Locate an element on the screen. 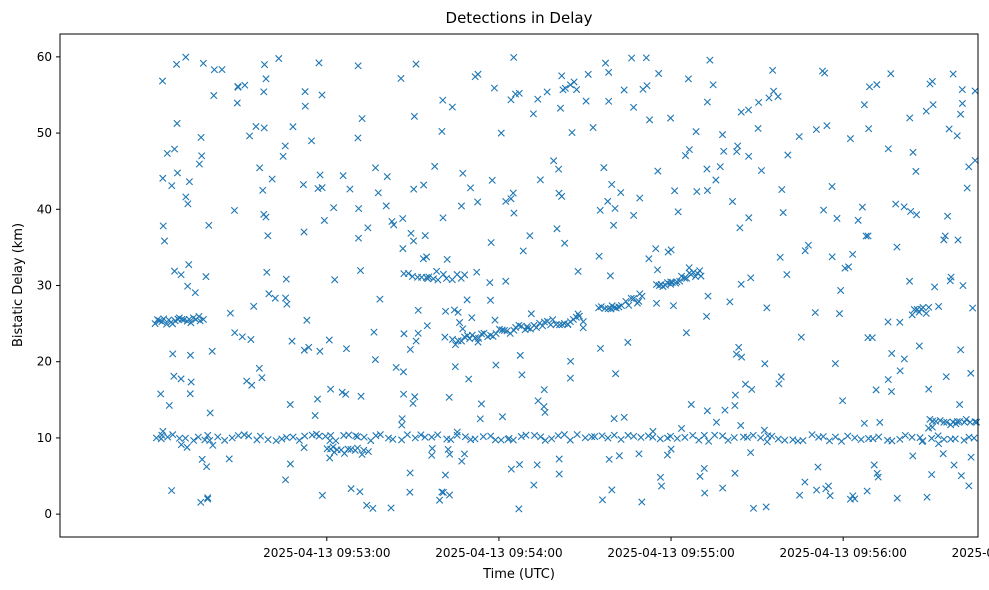 The height and width of the screenshot is (590, 989). y-tick-label: 0 is located at coordinates (48, 514).